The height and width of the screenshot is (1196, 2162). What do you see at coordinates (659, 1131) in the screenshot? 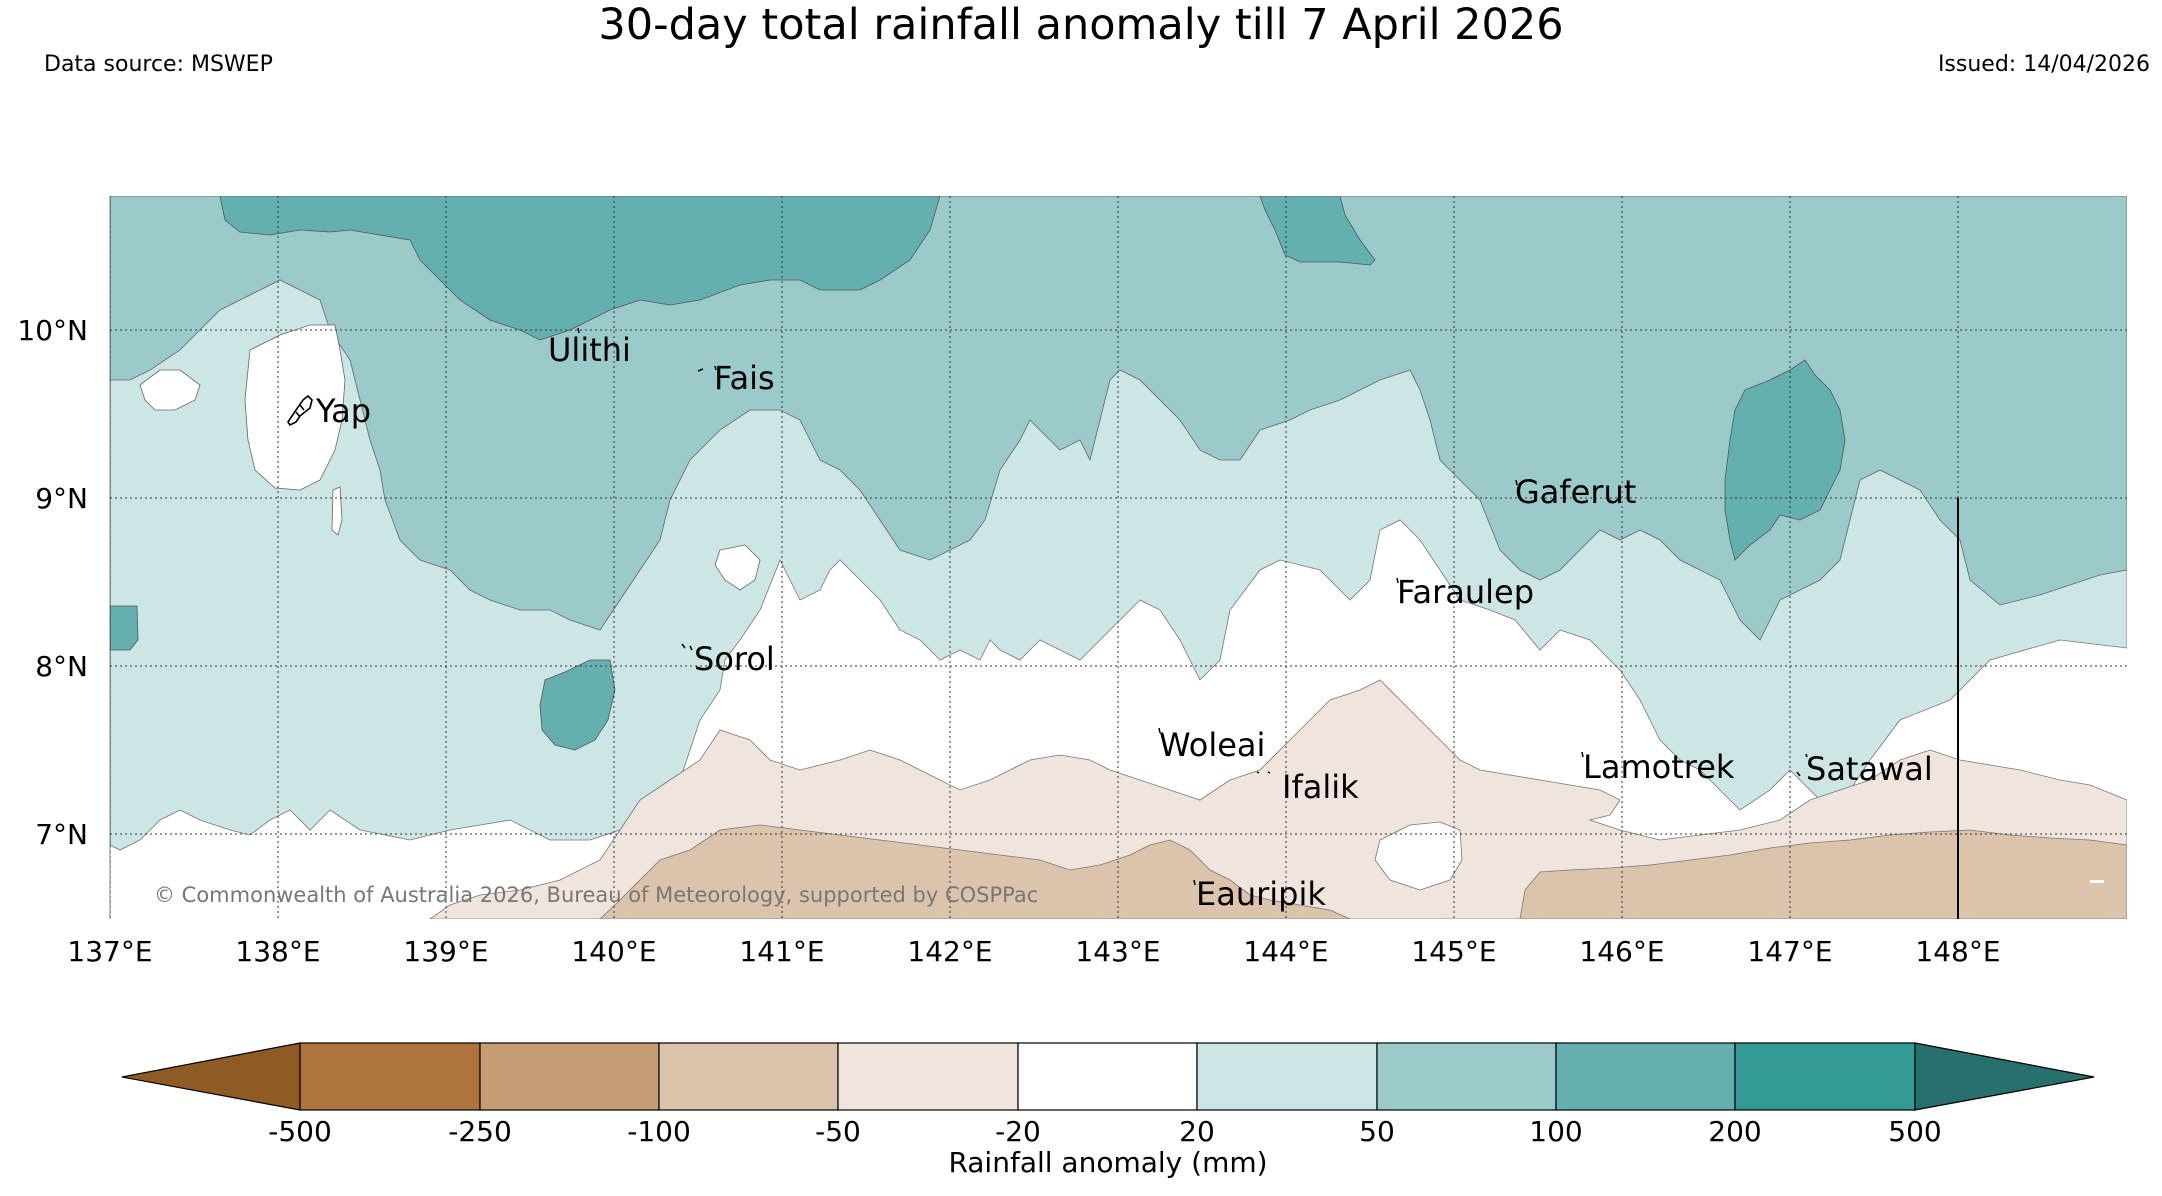
I see `colorbar-tick-neg100: -100` at bounding box center [659, 1131].